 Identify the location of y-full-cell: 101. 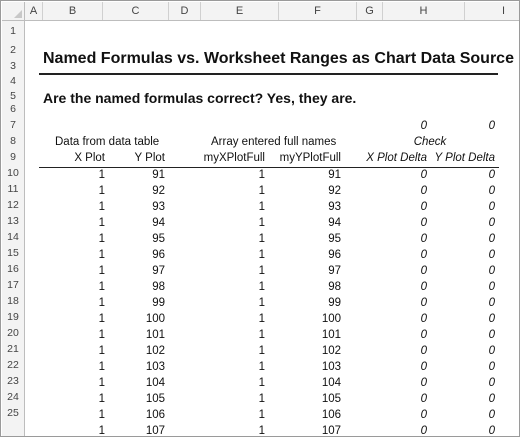
(331, 335).